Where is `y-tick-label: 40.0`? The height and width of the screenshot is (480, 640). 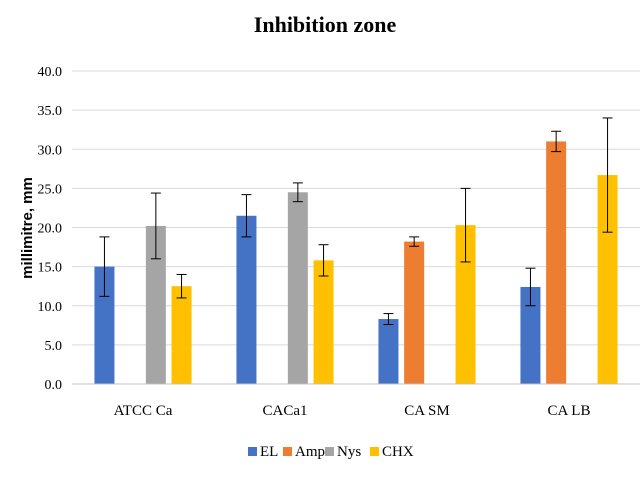
y-tick-label: 40.0 is located at coordinates (50, 72).